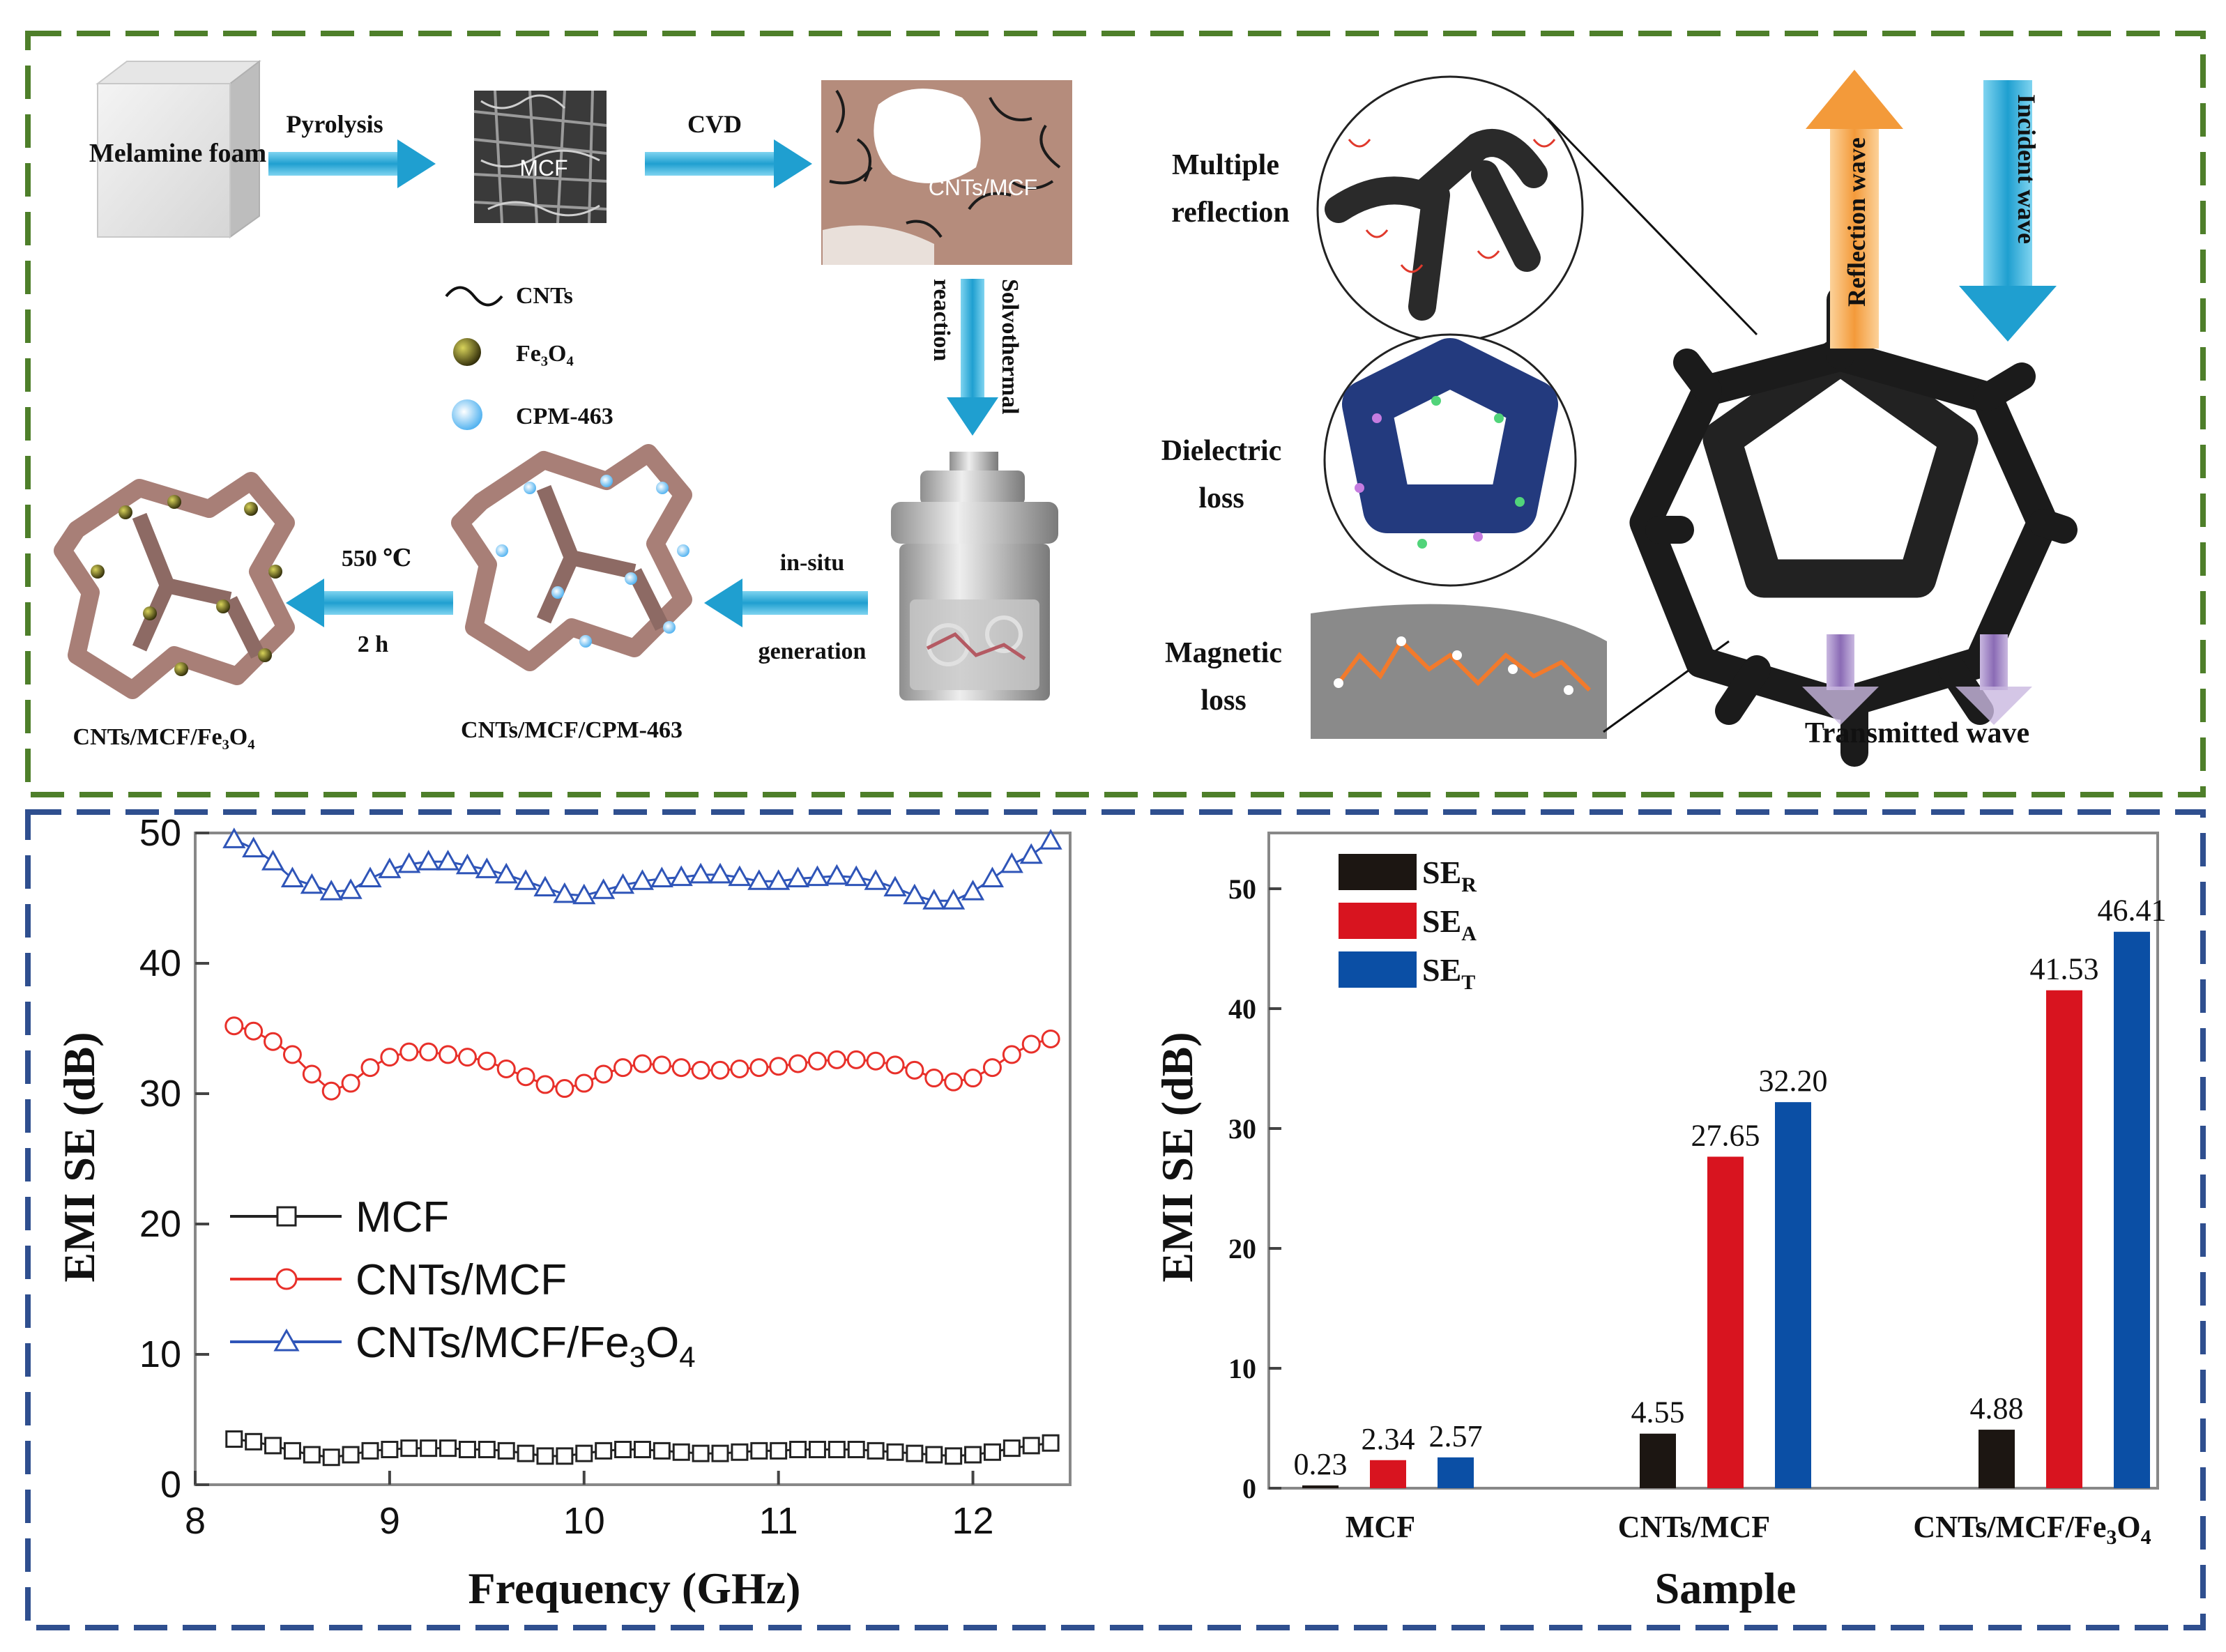  I want to click on y-tick-label: 10, so click(160, 1354).